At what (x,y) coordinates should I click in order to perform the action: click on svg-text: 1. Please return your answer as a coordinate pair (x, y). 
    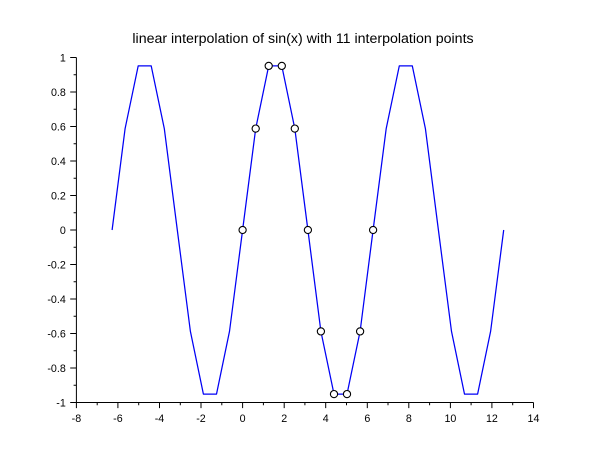
    Looking at the image, I should click on (63, 58).